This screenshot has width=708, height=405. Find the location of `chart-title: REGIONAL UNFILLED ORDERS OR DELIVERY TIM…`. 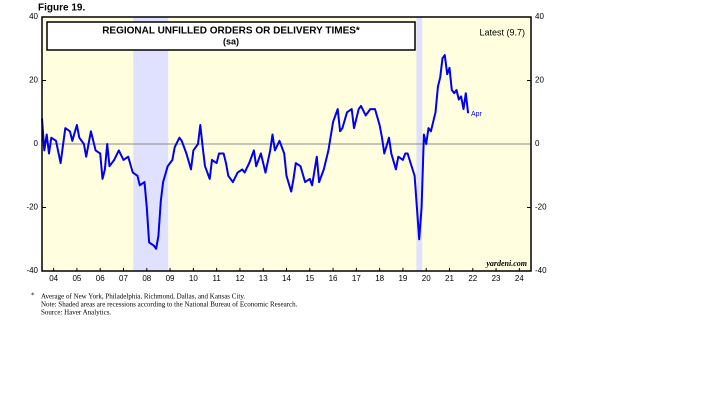

chart-title: REGIONAL UNFILLED ORDERS OR DELIVERY TIM… is located at coordinates (231, 31).